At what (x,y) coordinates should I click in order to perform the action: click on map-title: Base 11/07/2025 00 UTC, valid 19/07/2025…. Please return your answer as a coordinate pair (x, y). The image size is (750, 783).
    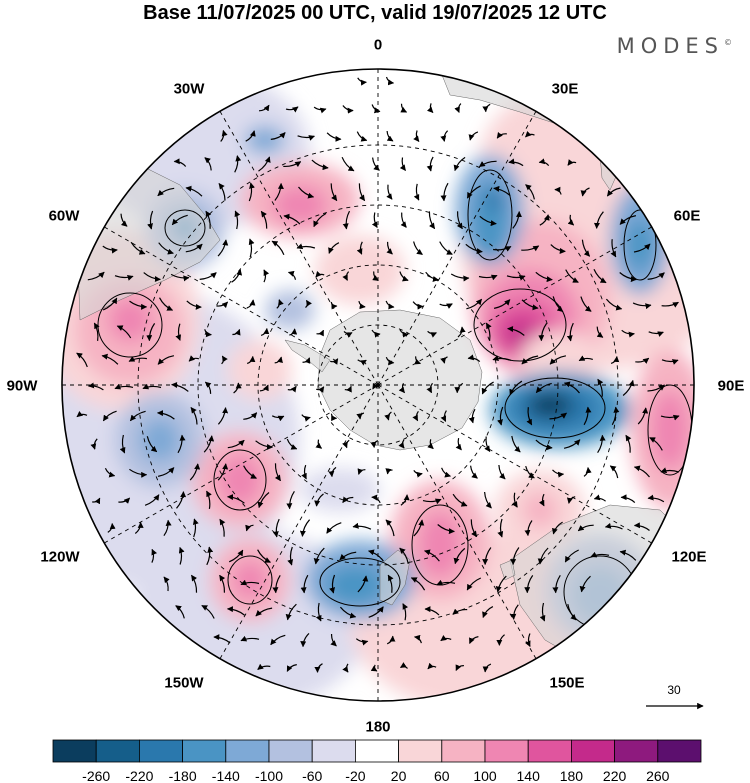
    Looking at the image, I should click on (375, 13).